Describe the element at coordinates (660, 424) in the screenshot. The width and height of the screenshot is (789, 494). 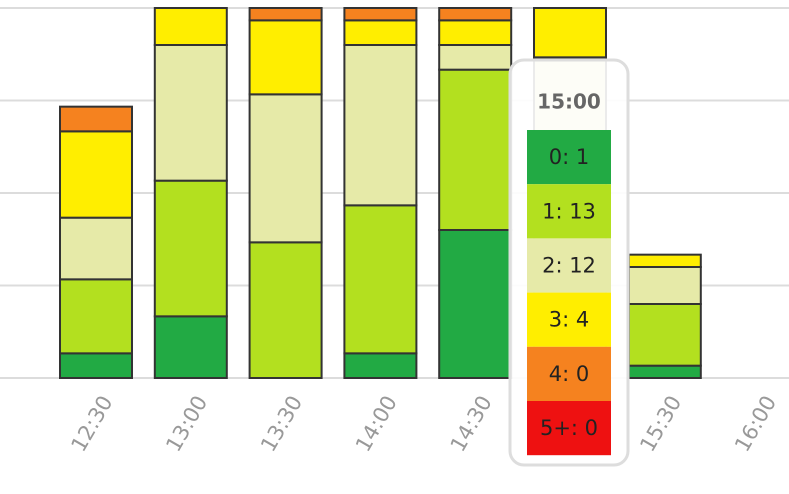
I see `x-tick-label: 15:30` at that location.